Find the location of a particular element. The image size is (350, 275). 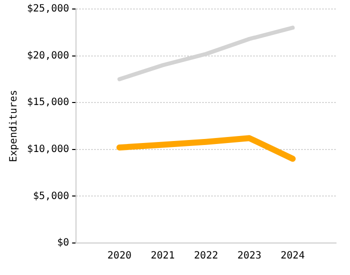

x-tick-label: 2024 is located at coordinates (292, 256).